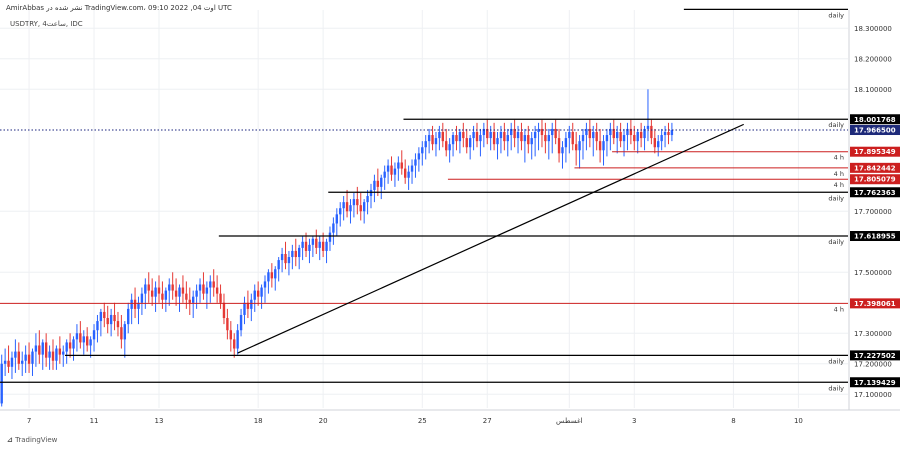 This screenshot has width=900, height=451. What do you see at coordinates (415, 421) in the screenshot?
I see `time-axis: 7 11 13 18 20 25 27 اغسطس 3 8 10` at bounding box center [415, 421].